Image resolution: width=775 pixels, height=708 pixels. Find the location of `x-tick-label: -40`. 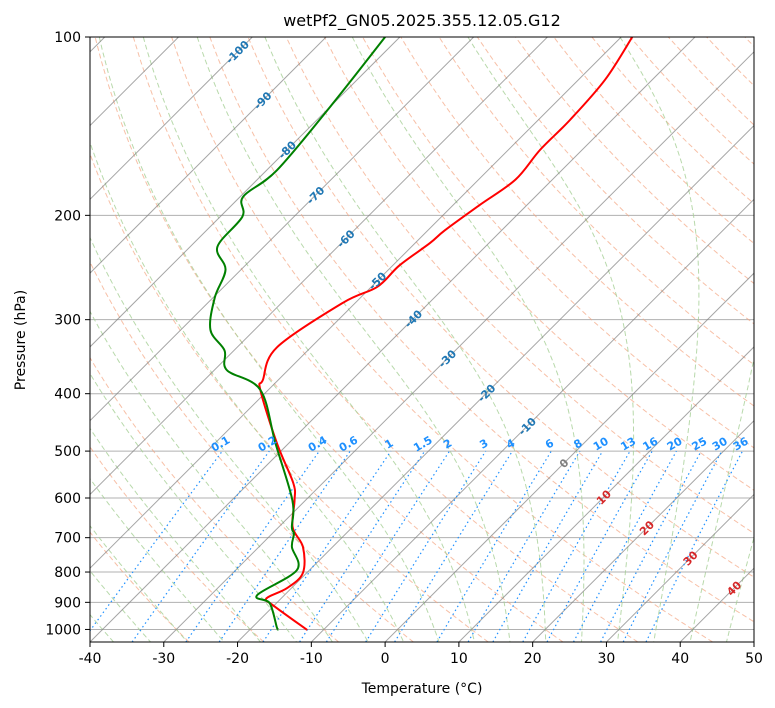

x-tick-label: -40 is located at coordinates (90, 659).